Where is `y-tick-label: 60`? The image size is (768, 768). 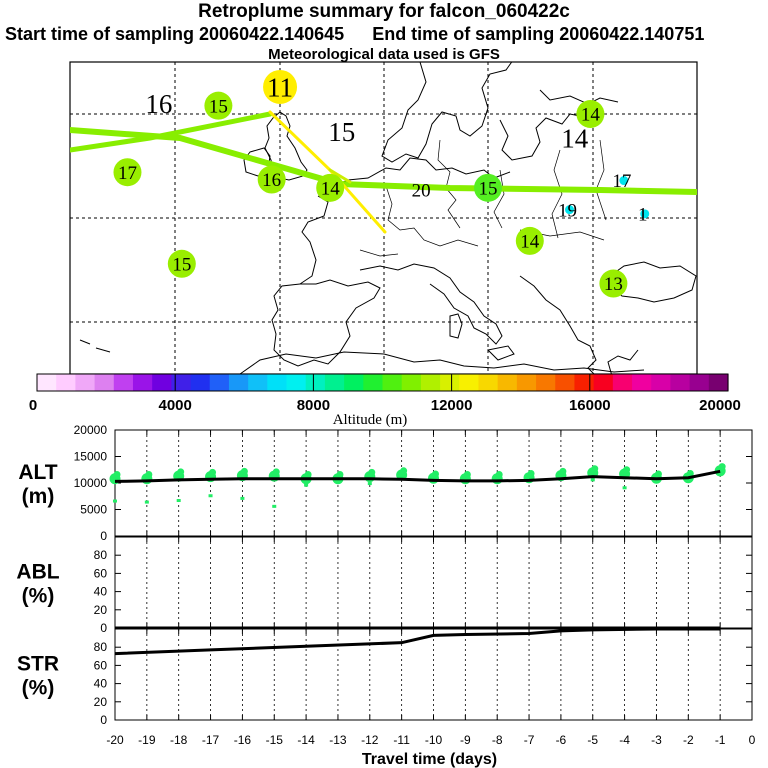
y-tick-label: 60 is located at coordinates (101, 665).